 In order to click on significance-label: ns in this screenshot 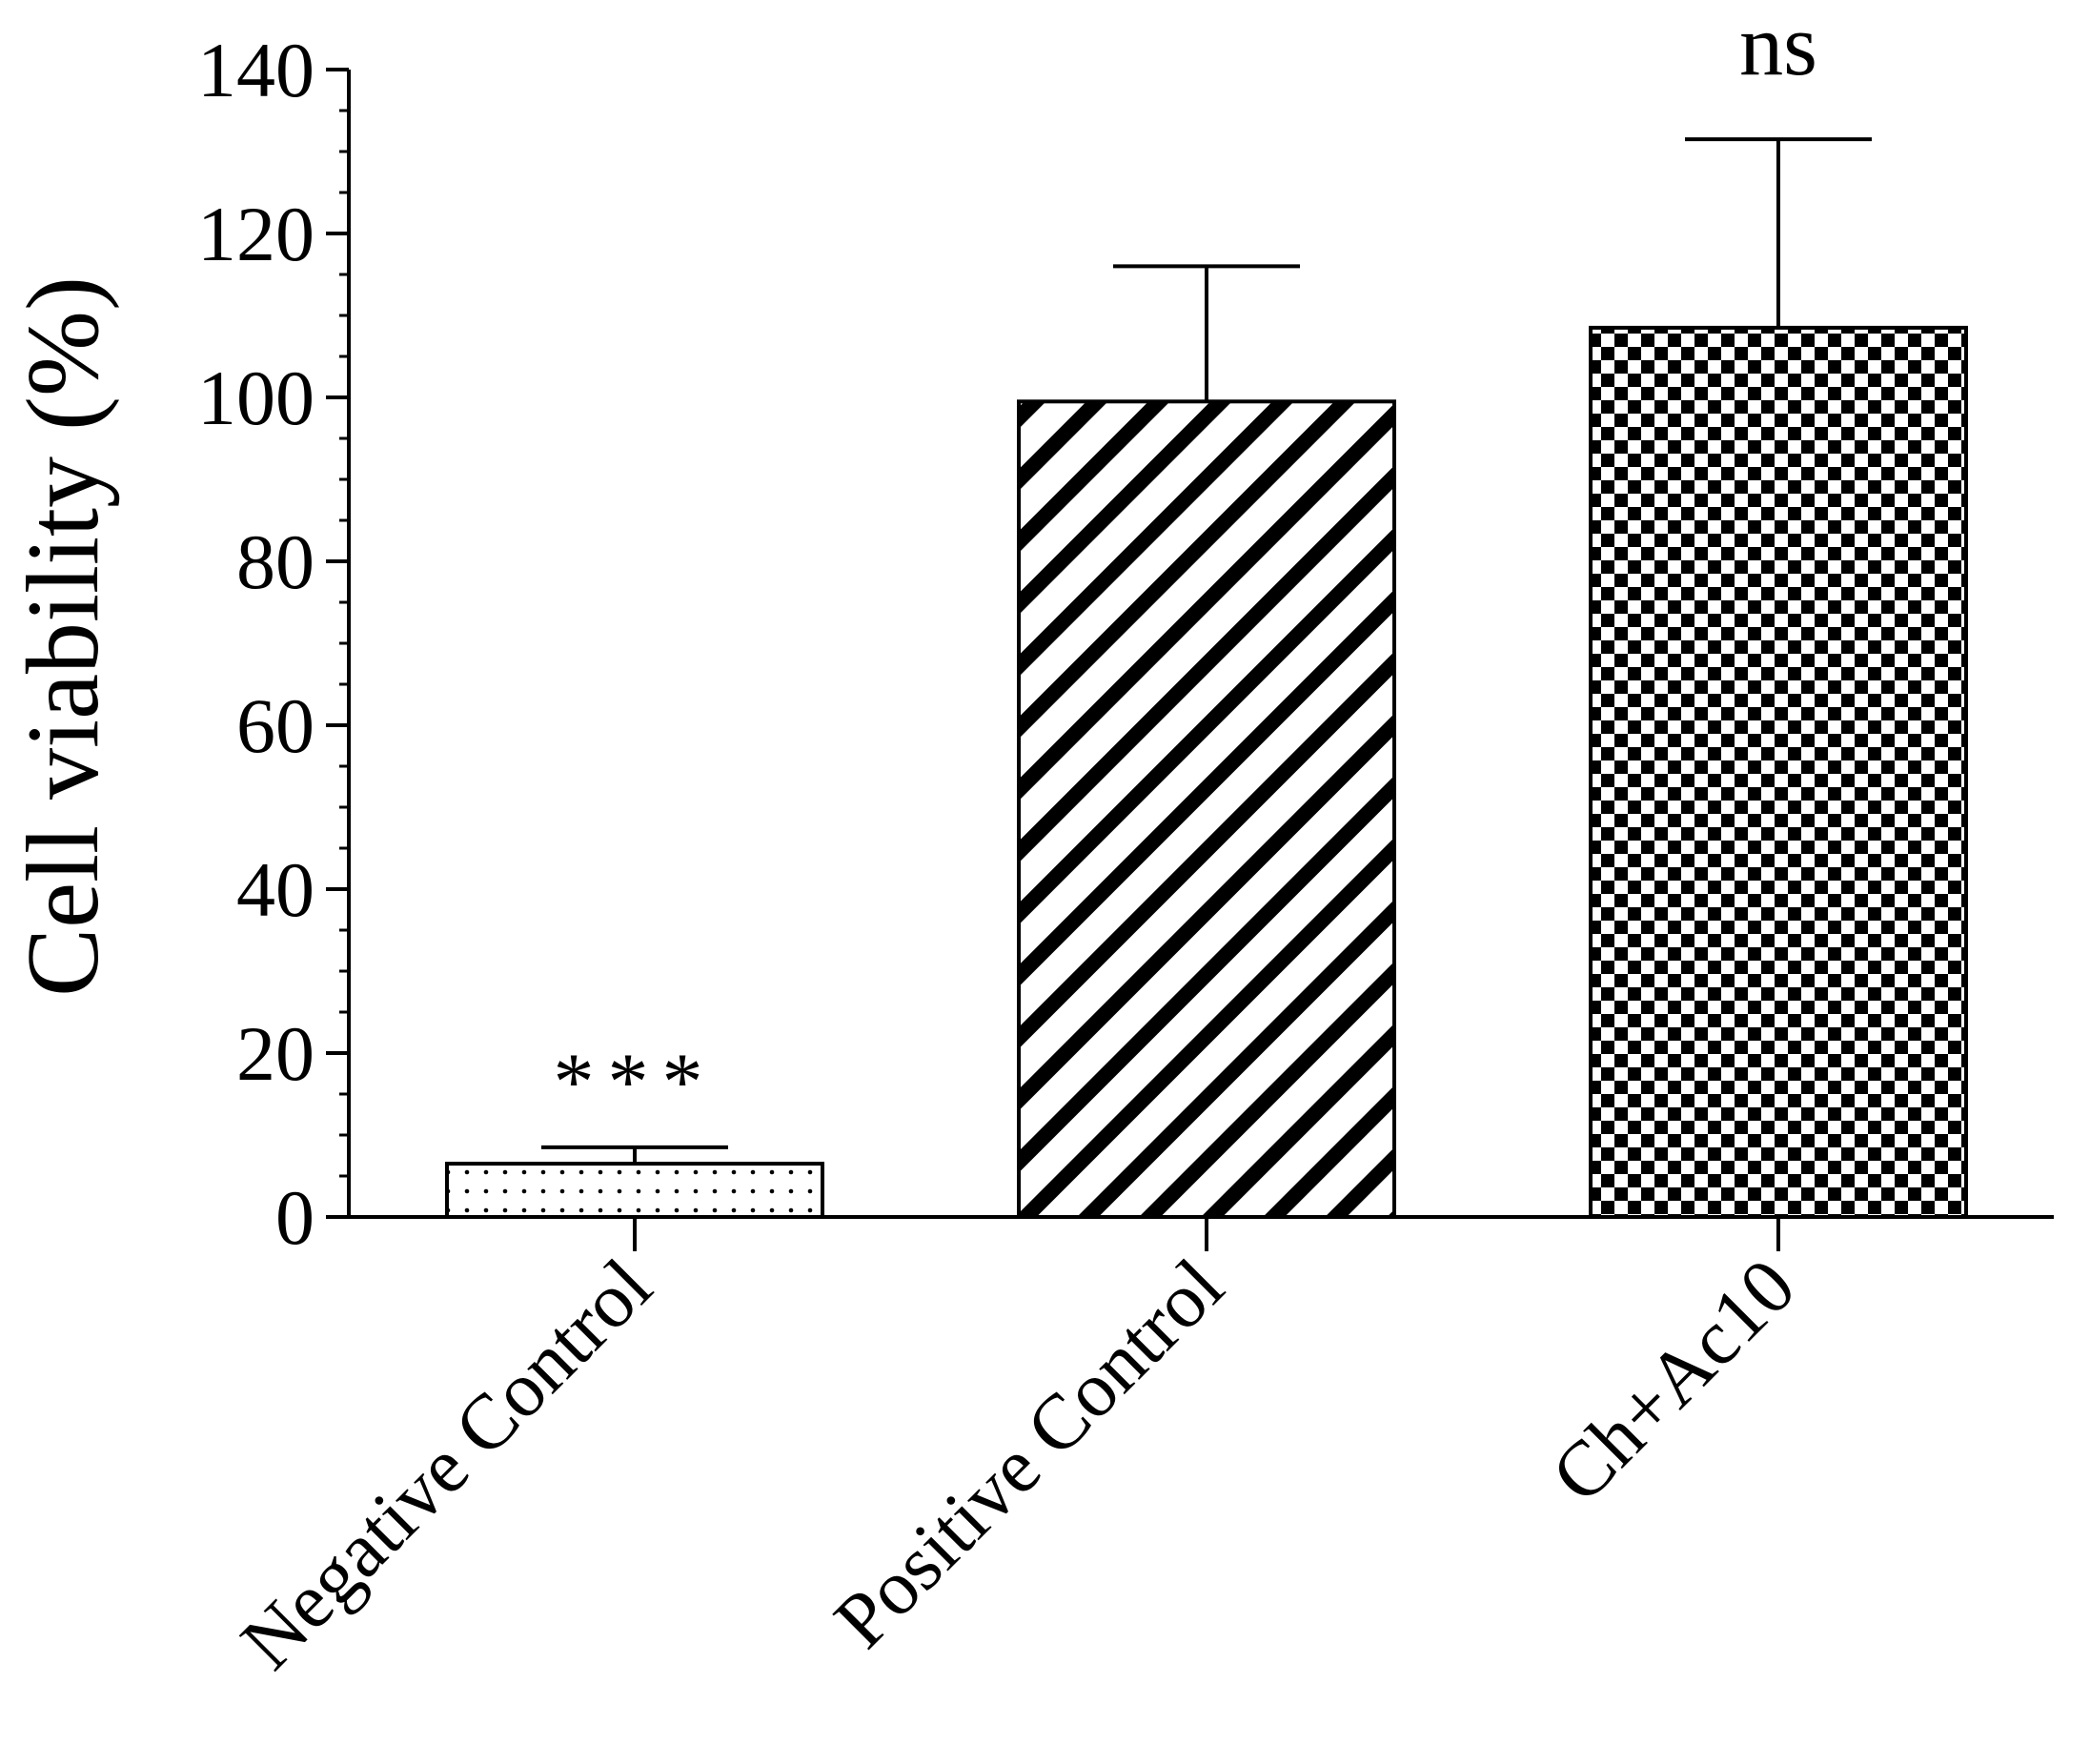, I will do `click(1778, 47)`.